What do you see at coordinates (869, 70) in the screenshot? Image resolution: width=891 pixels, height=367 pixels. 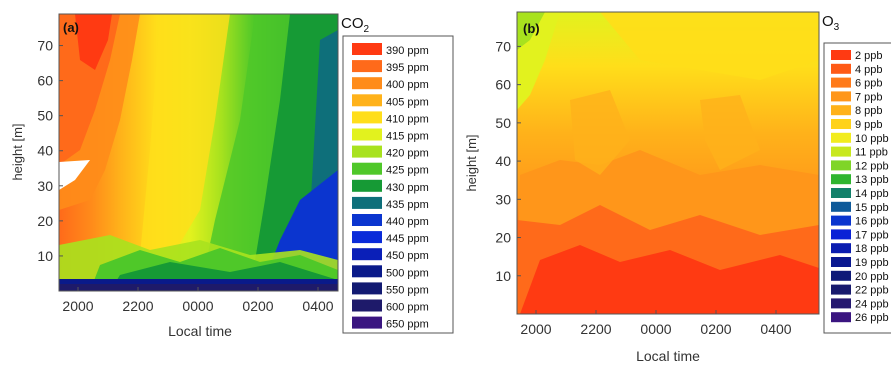 I see `legend-label: 4 ppb` at bounding box center [869, 70].